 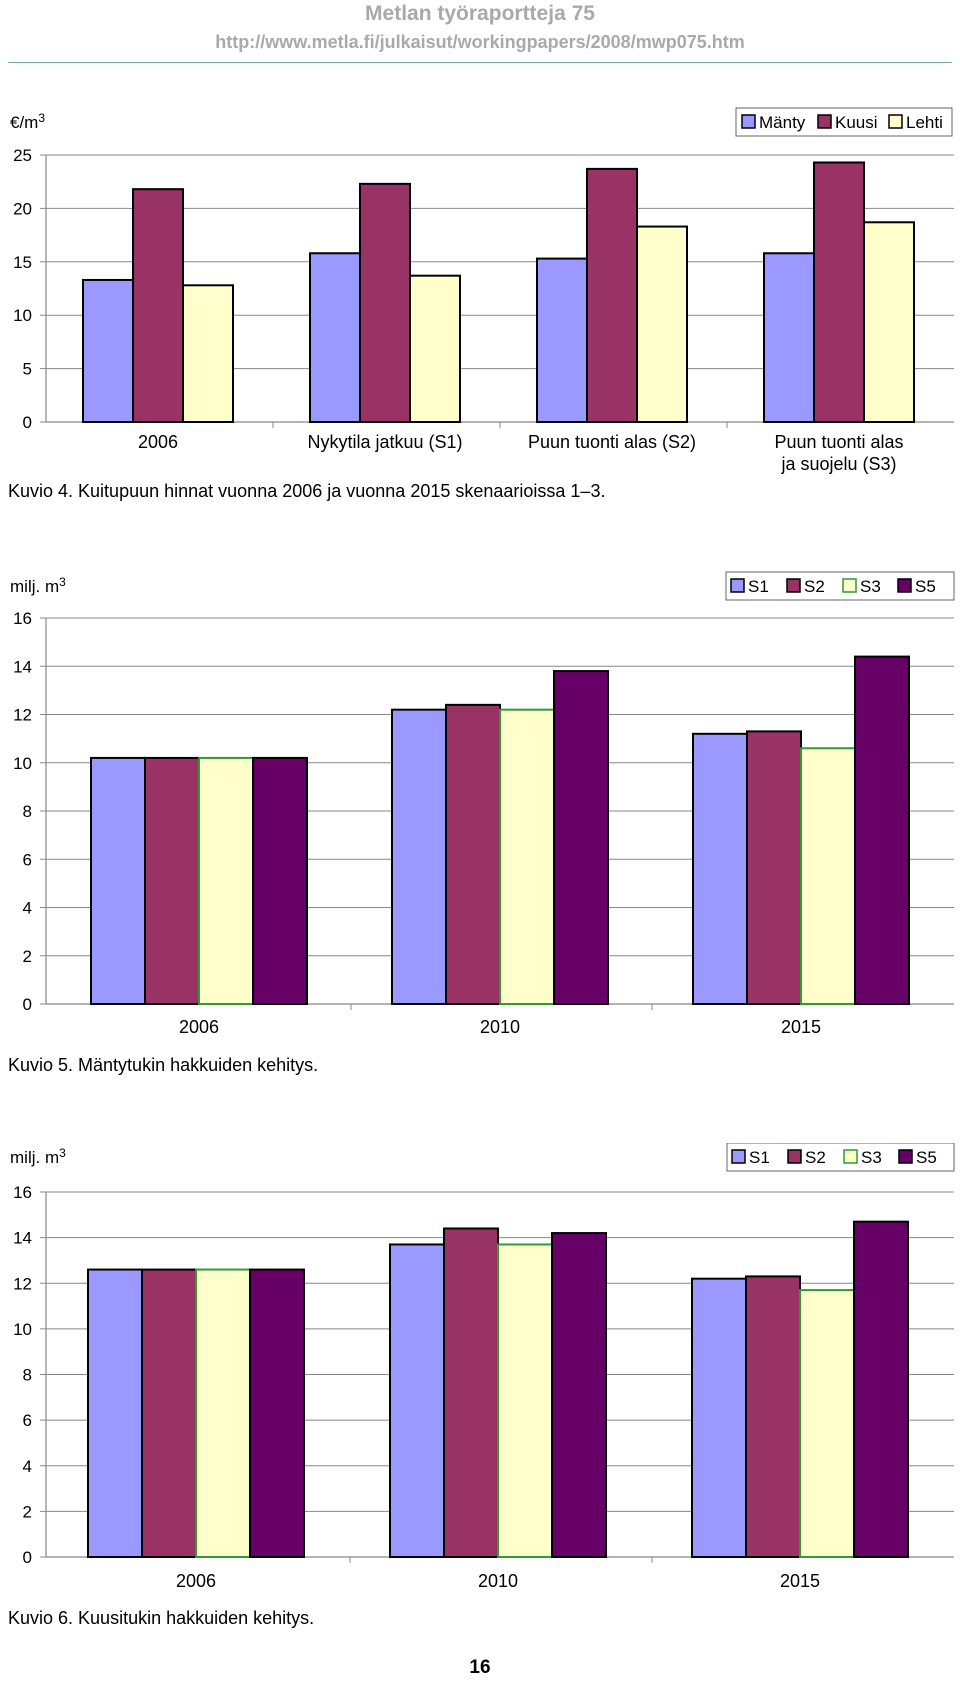 I want to click on x-category-label: Nykytila jatkuu (S1), so click(x=384, y=442).